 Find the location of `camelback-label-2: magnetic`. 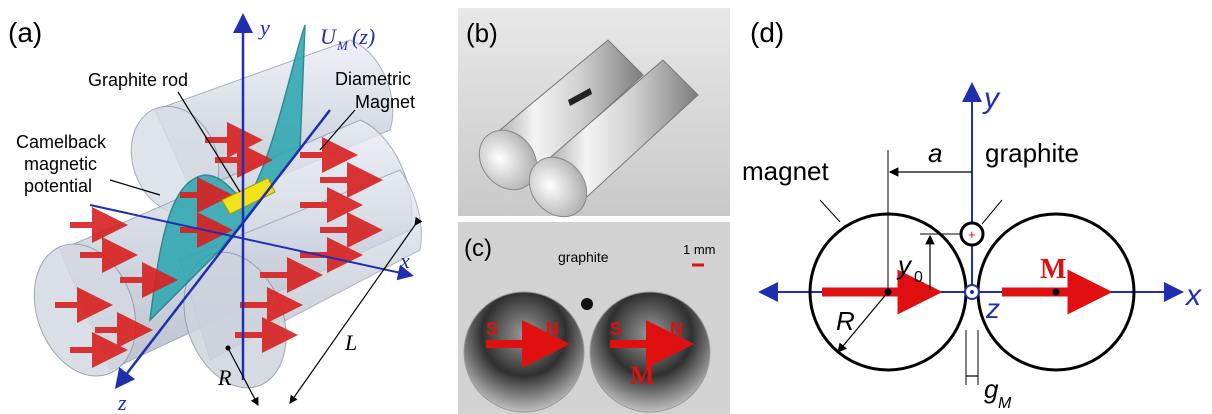

camelback-label-2: magnetic is located at coordinates (60, 164).